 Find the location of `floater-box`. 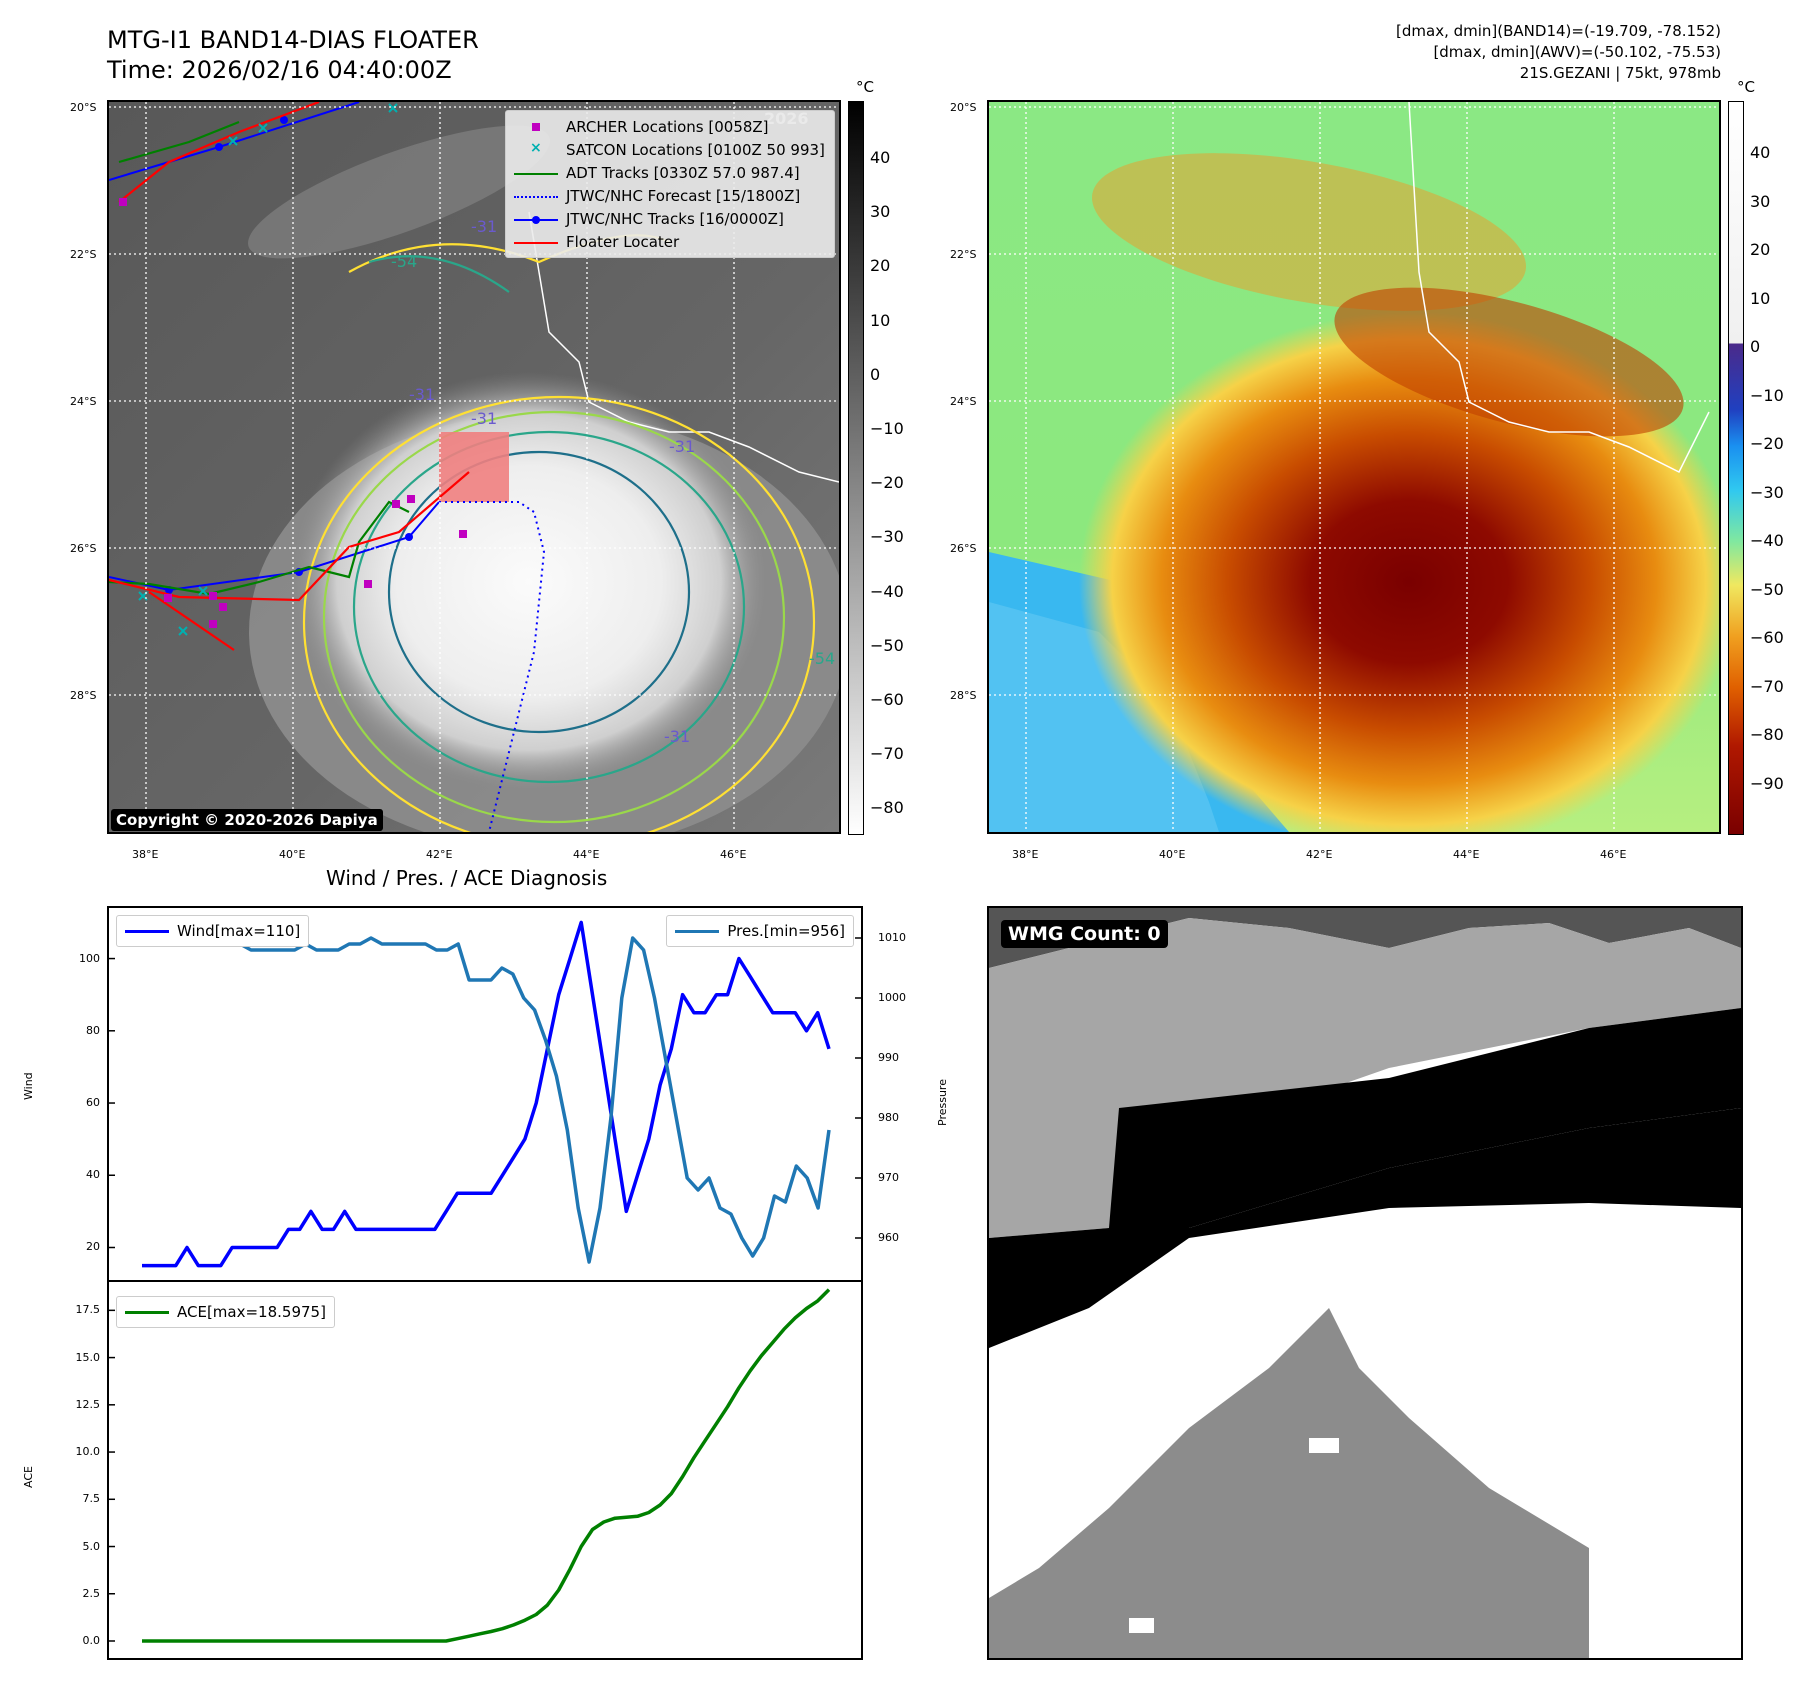

floater-box is located at coordinates (474, 467).